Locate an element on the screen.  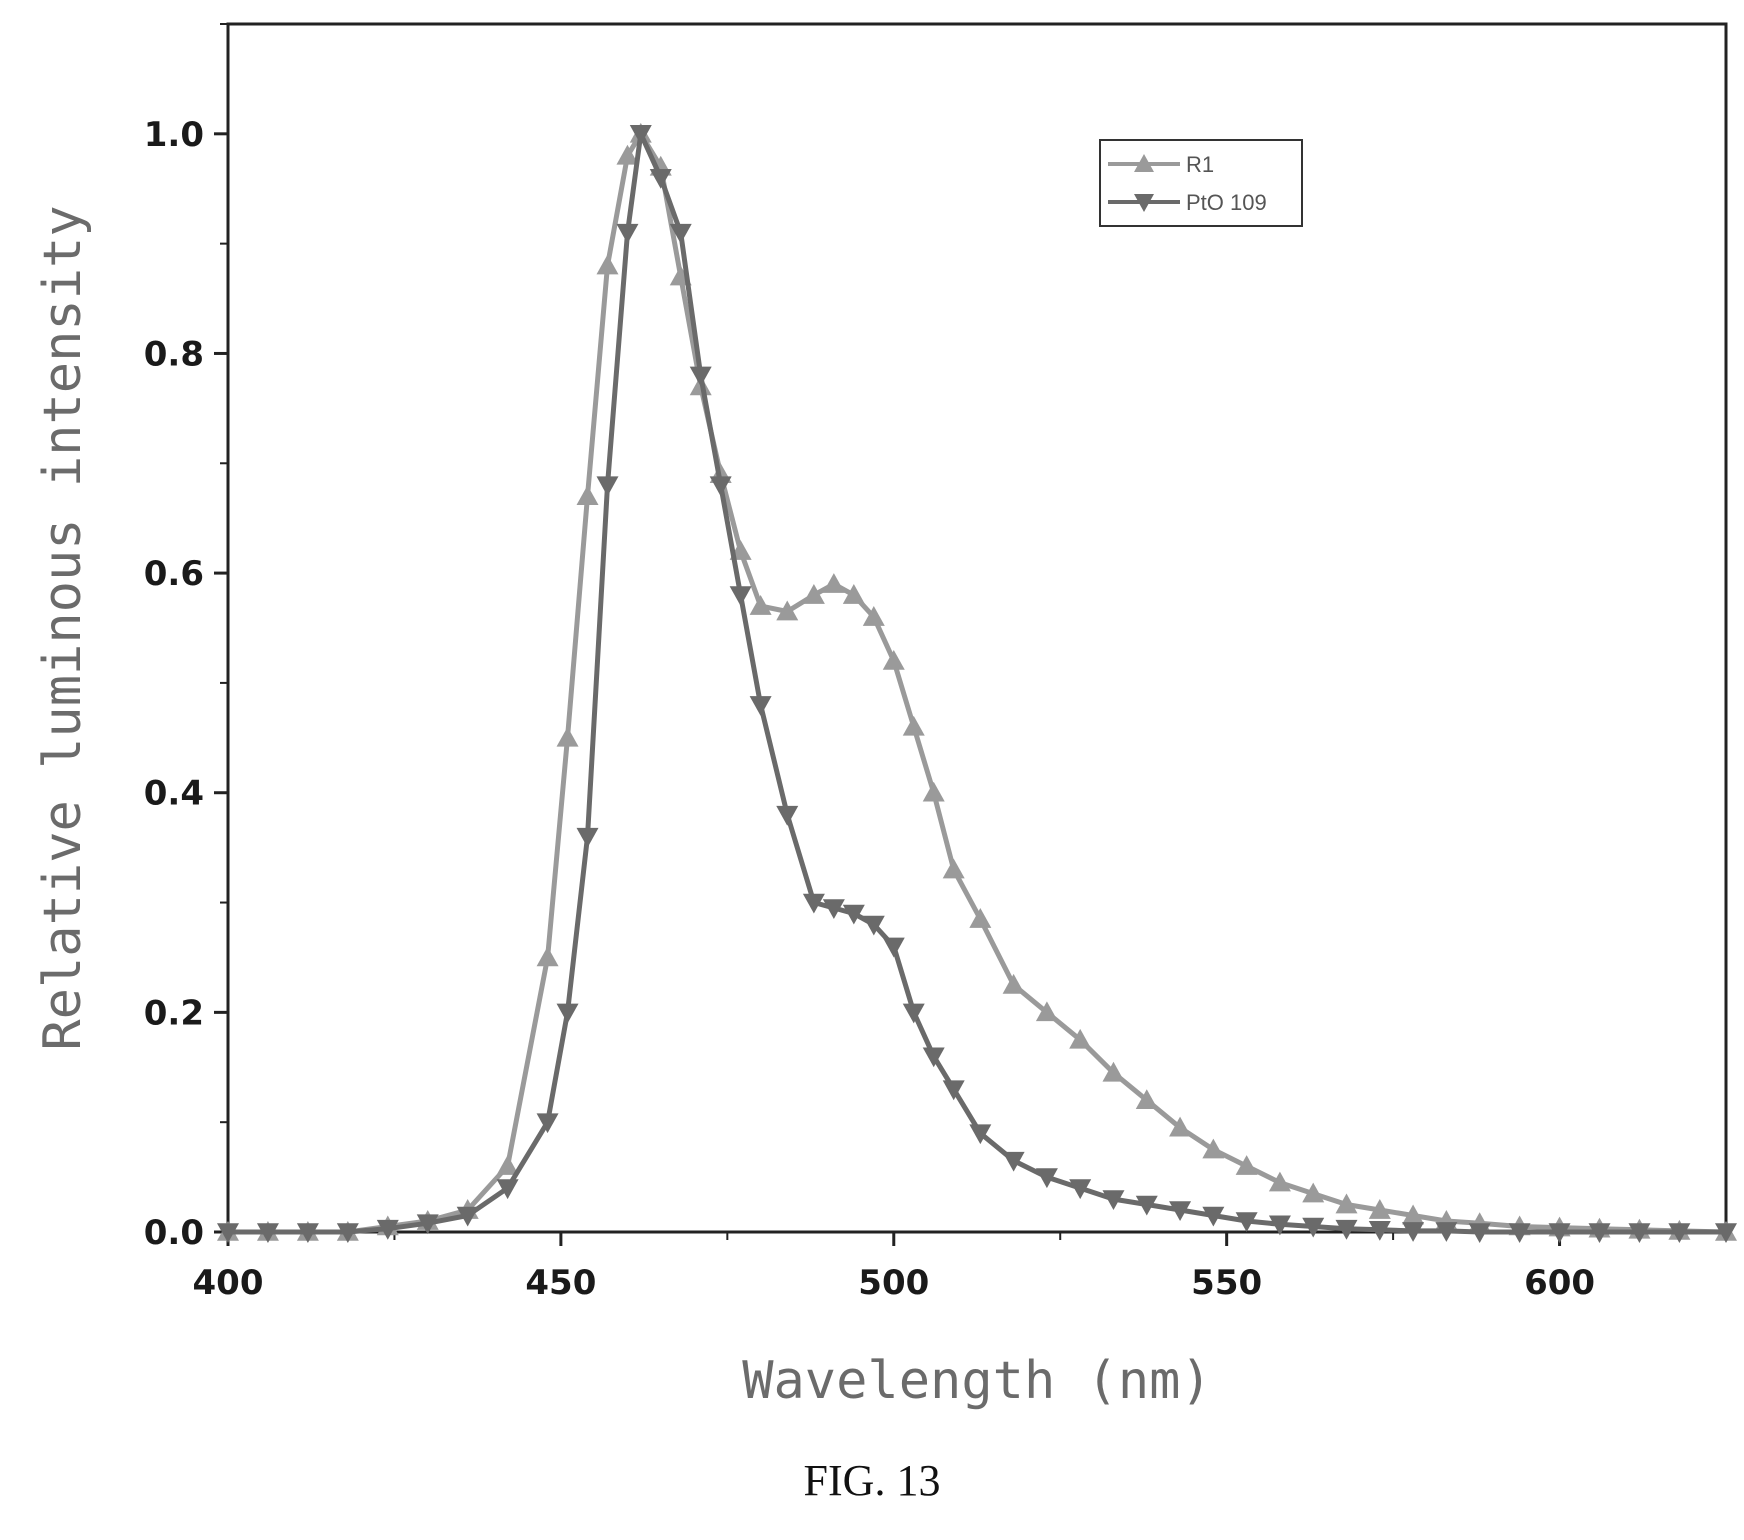
x-tick-label: 550 is located at coordinates (1226, 1283).